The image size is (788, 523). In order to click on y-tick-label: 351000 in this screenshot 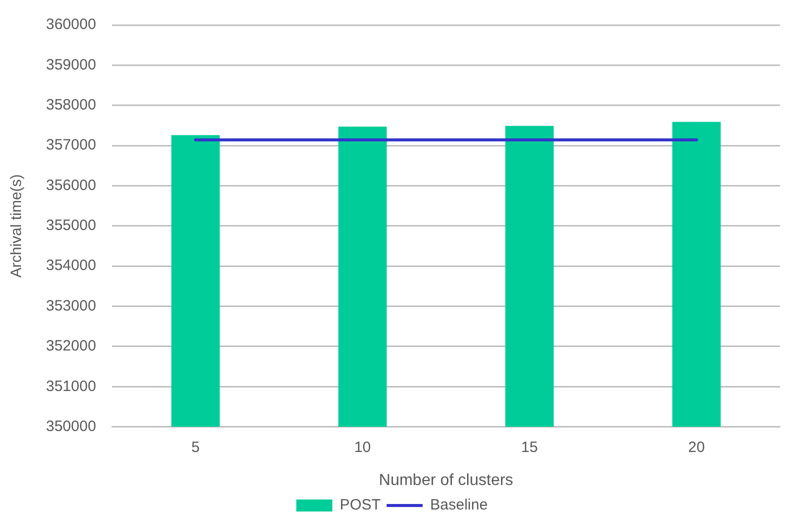, I will do `click(71, 386)`.